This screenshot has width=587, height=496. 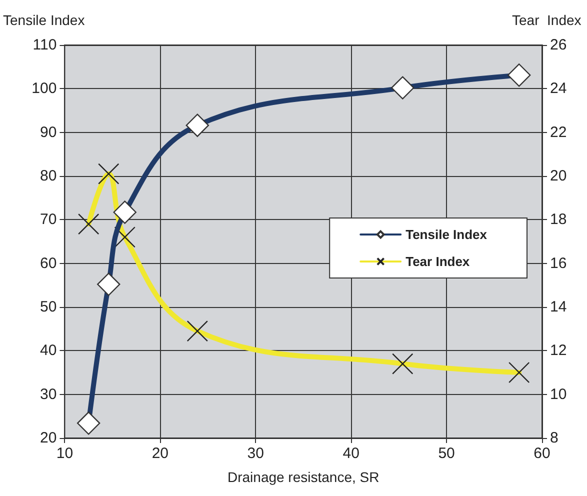 What do you see at coordinates (351, 453) in the screenshot?
I see `x-tick-label: 40` at bounding box center [351, 453].